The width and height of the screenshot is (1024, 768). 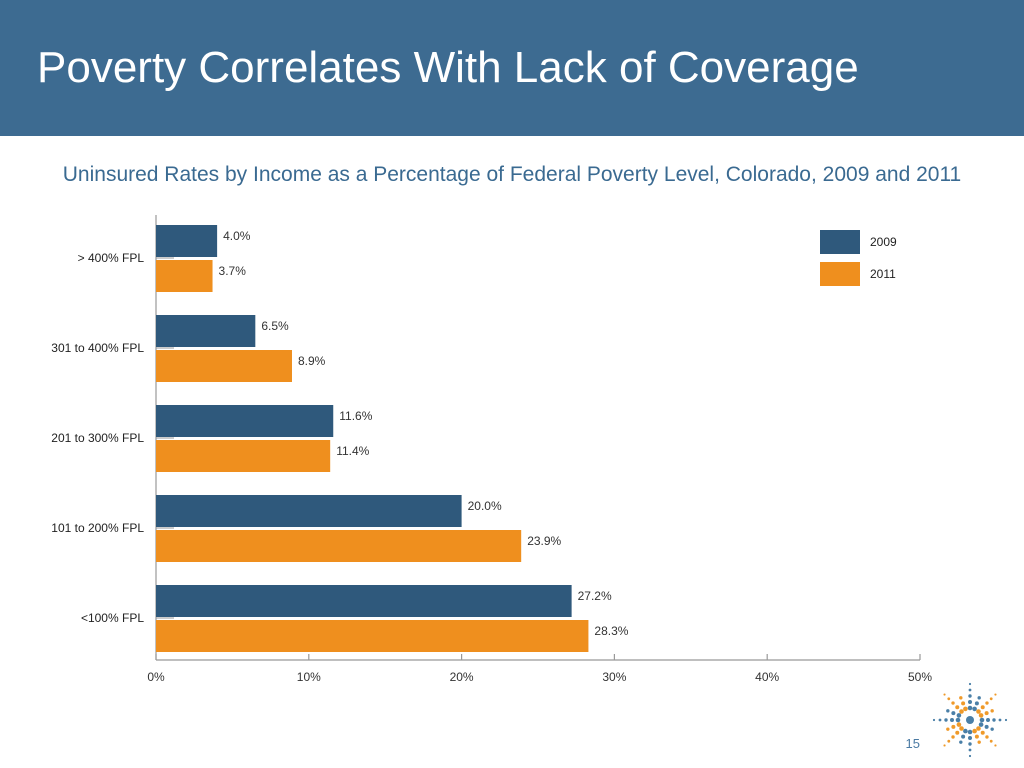 What do you see at coordinates (767, 677) in the screenshot?
I see `x-tick-label: 40%` at bounding box center [767, 677].